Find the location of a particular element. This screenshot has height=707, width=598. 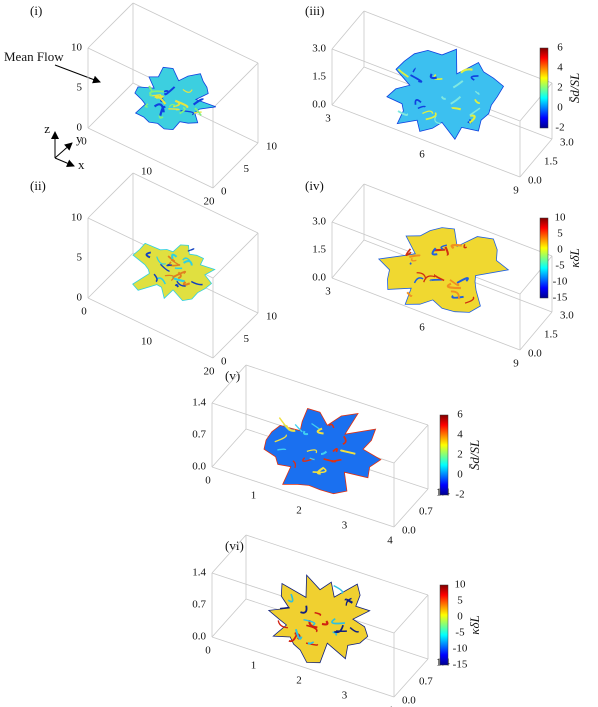

panel-label: (ii) is located at coordinates (38, 185).